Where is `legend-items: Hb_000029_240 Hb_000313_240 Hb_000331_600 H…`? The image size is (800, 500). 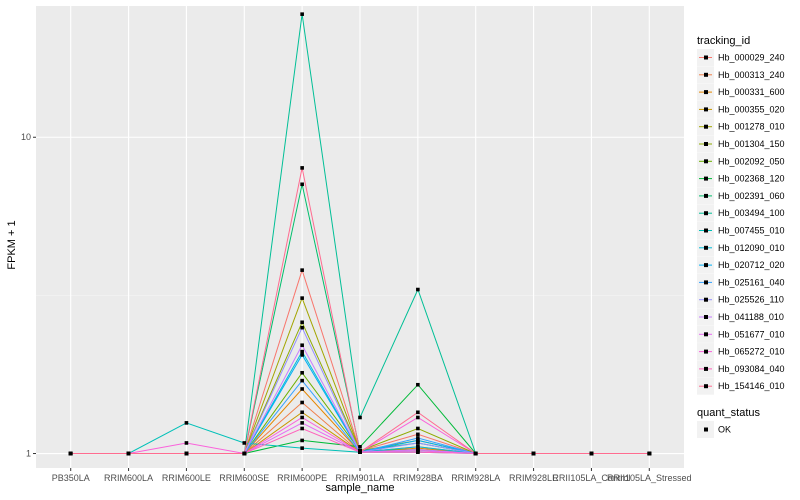
legend-items: Hb_000029_240 Hb_000313_240 Hb_000331_600 H… is located at coordinates (741, 222).